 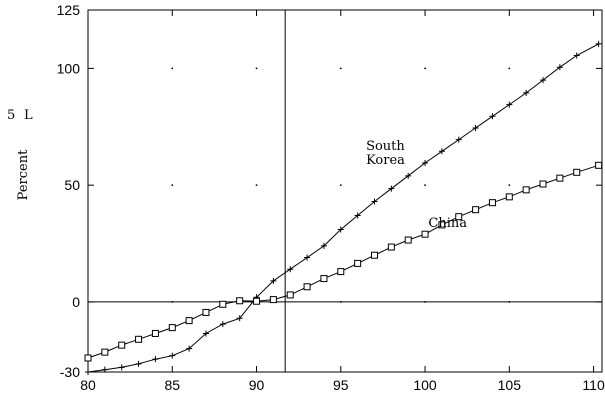 I want to click on x-tick-label: 110, so click(x=593, y=385).